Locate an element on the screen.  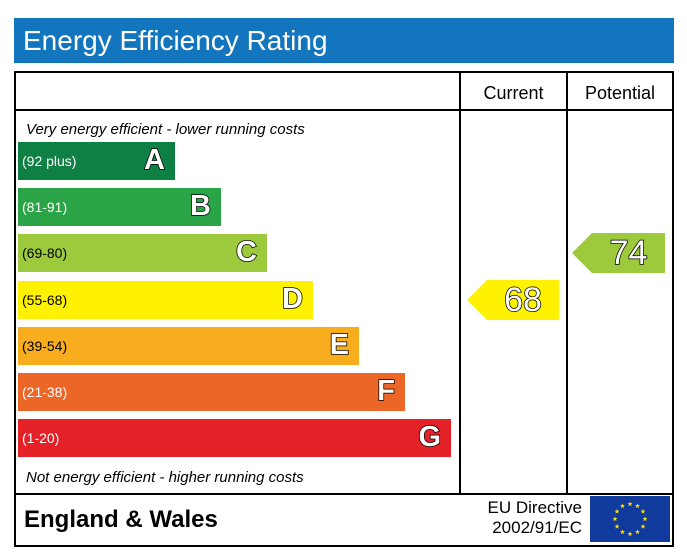
chart-title: Energy Efficiency Rating is located at coordinates (175, 40).